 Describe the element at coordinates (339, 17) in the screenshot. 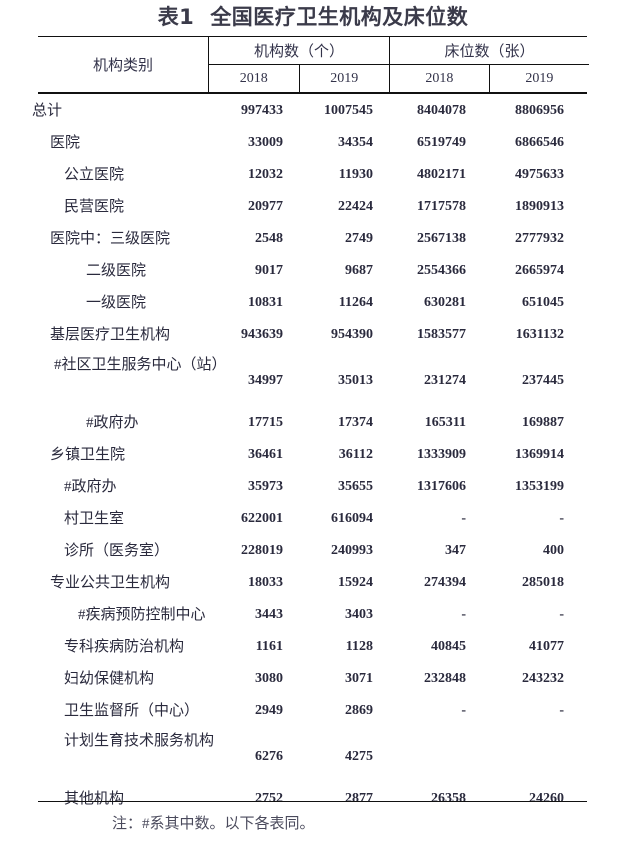

I see `table-title-text: 全国医疗卫生机构及床位数` at that location.